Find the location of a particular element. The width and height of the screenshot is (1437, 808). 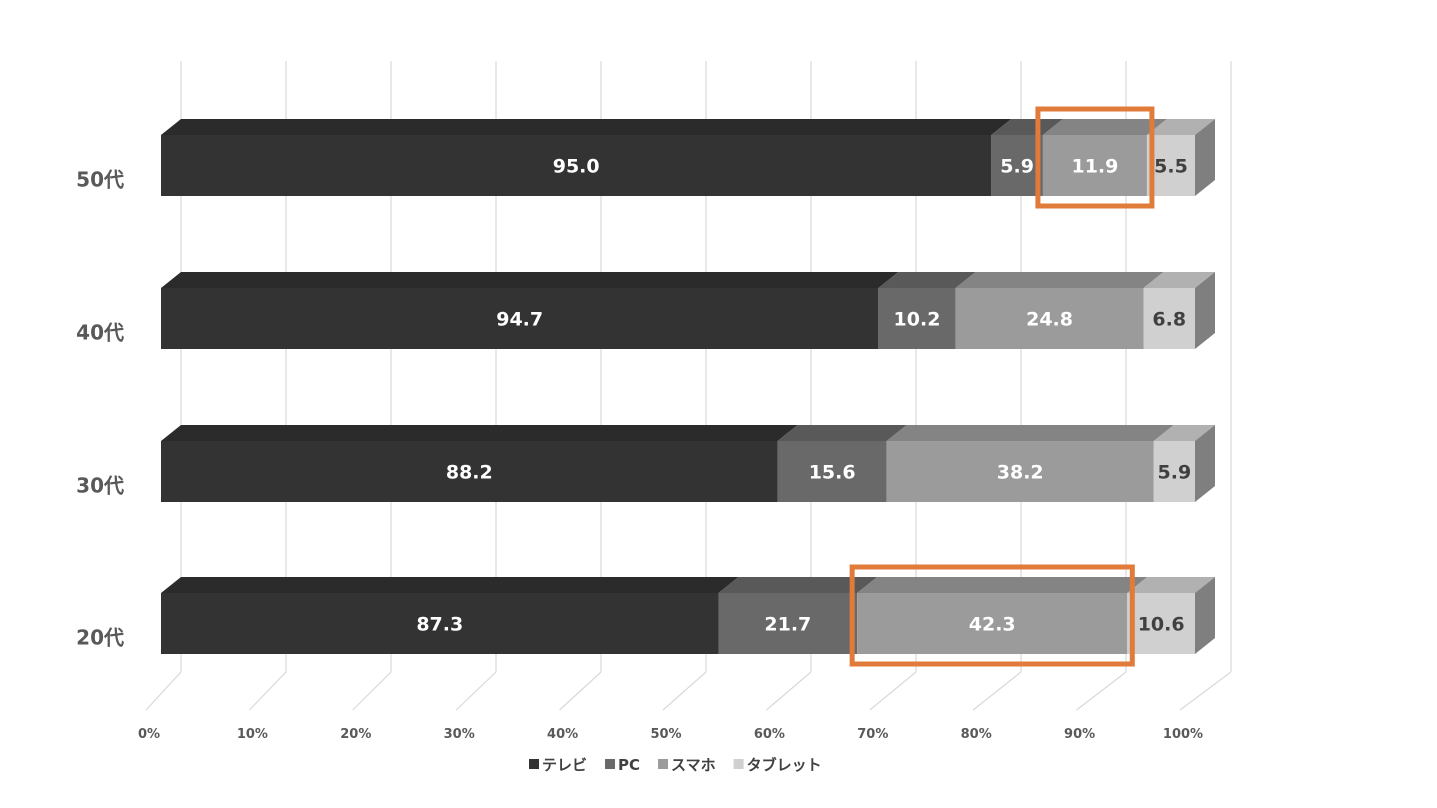

data-label: 6.8 is located at coordinates (1169, 320).